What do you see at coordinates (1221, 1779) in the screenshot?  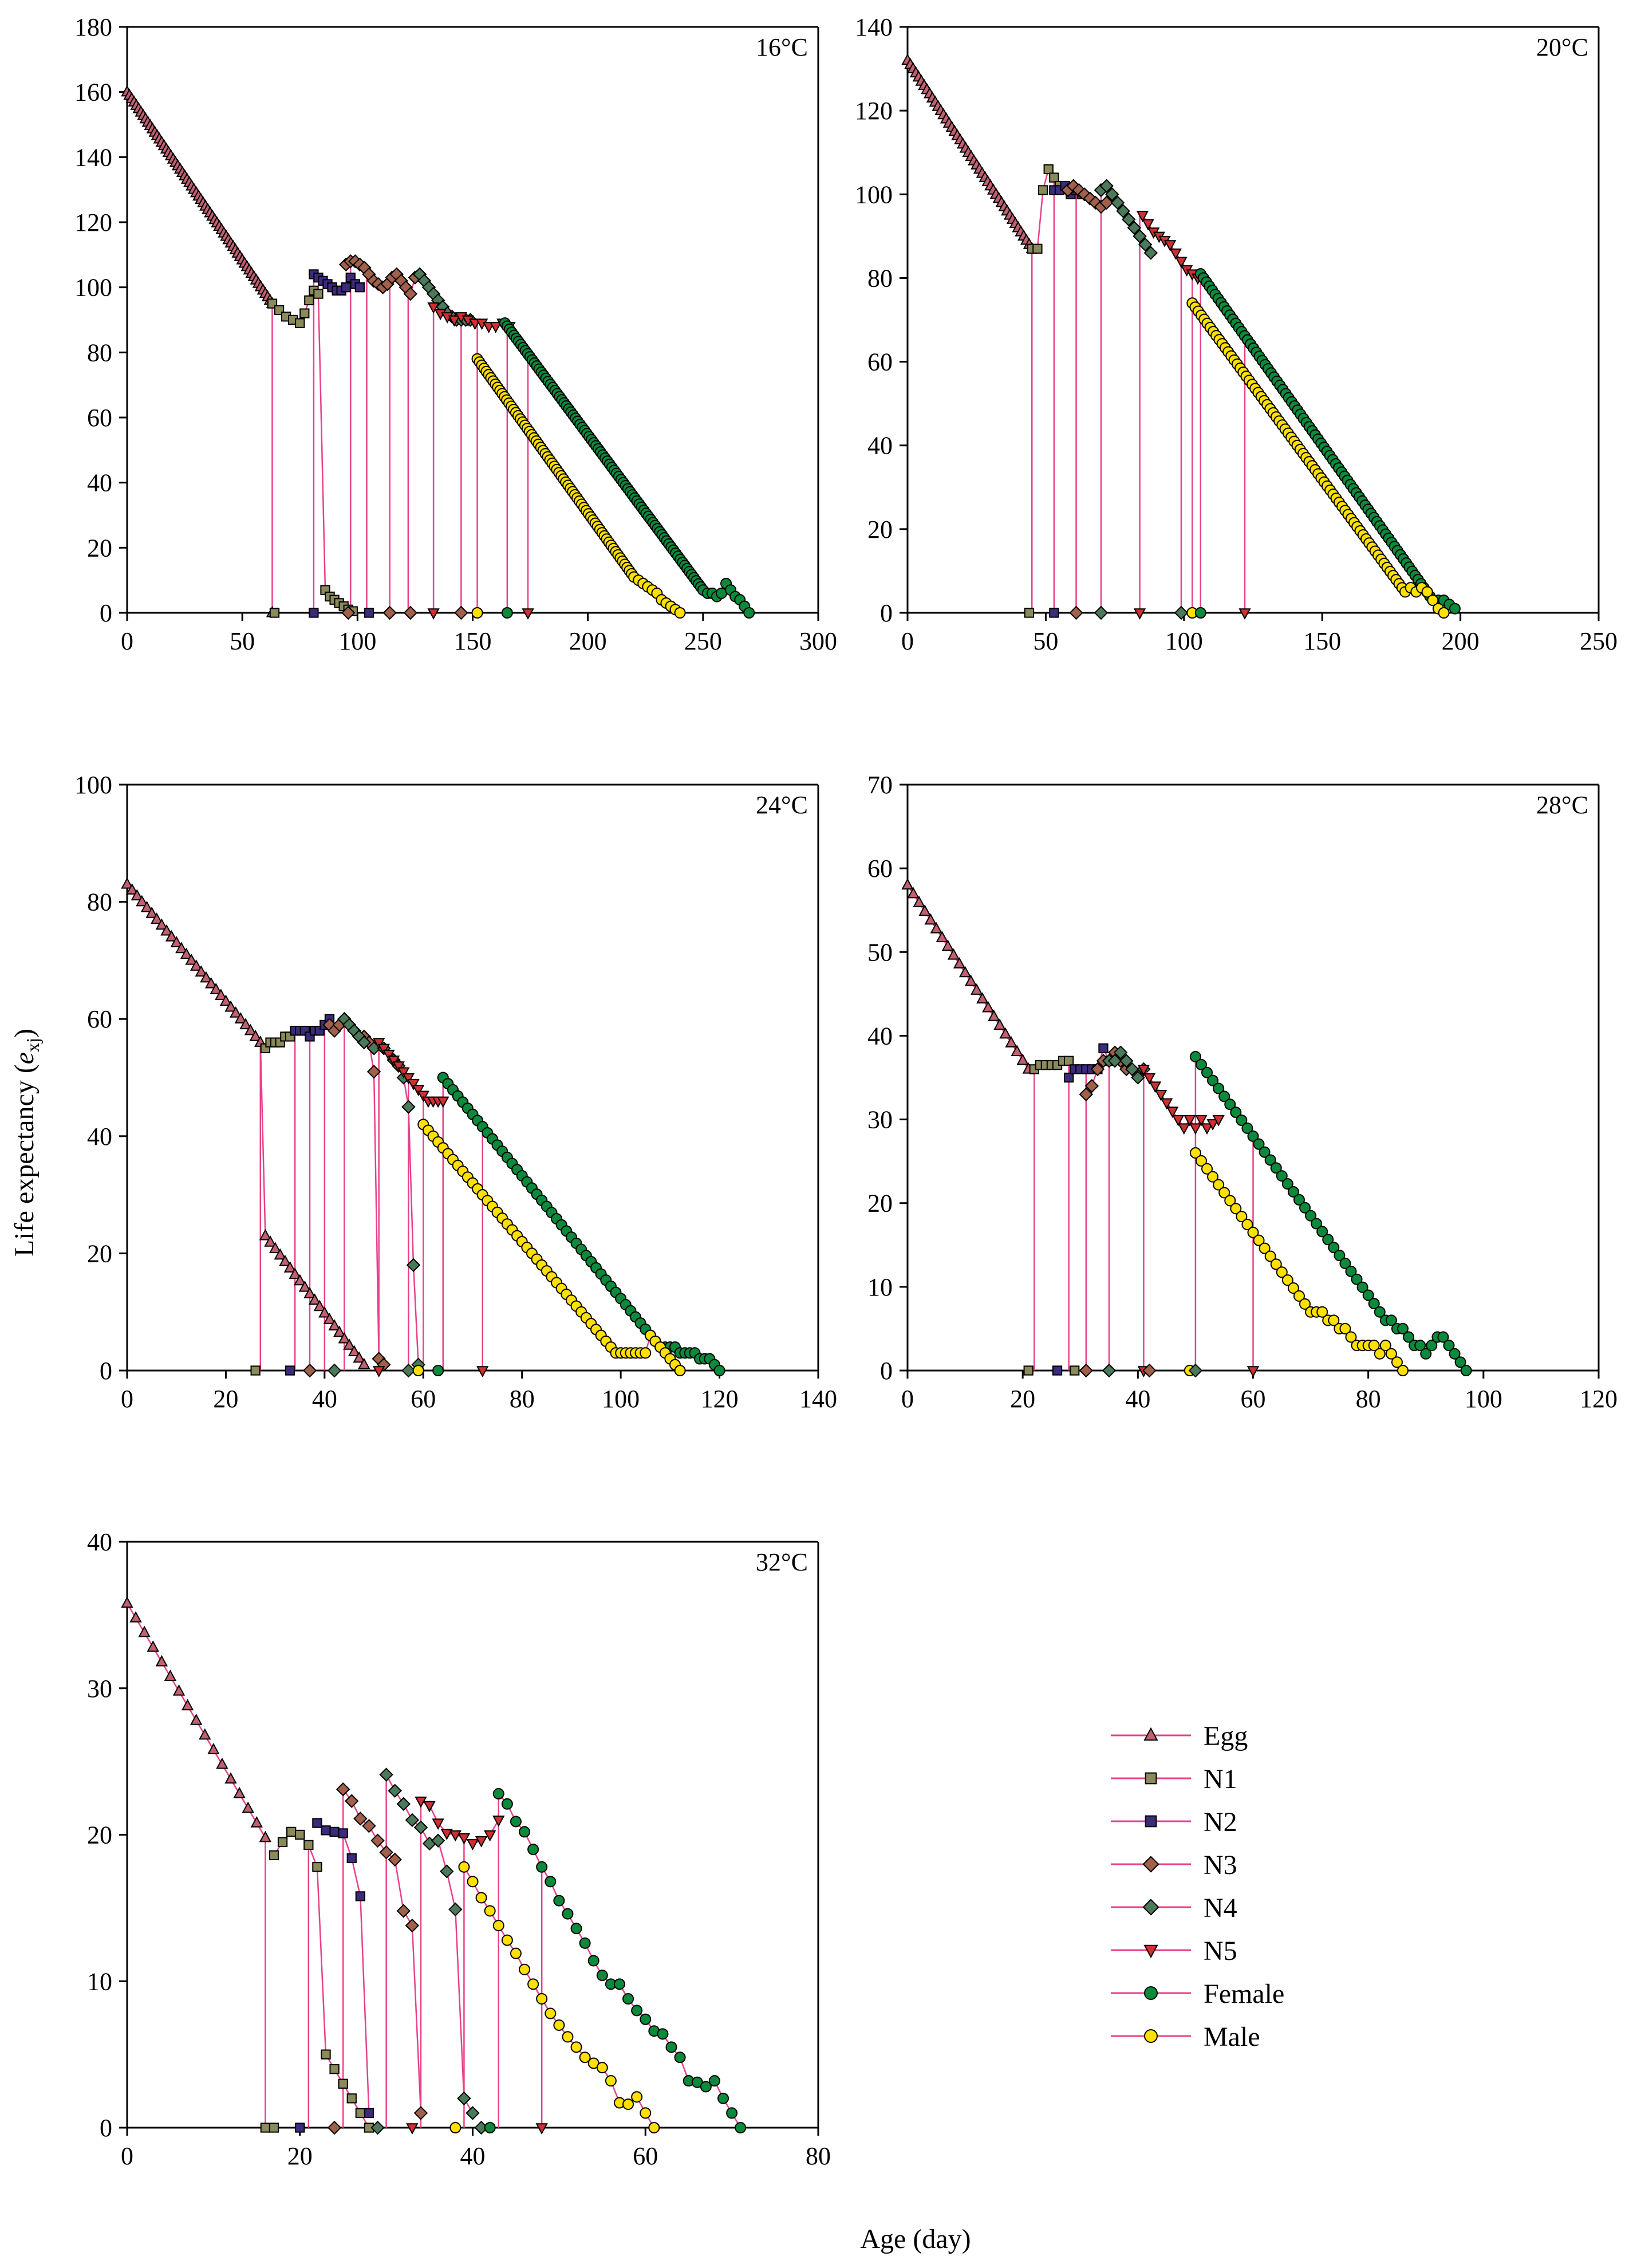 I see `legend-label: N1` at bounding box center [1221, 1779].